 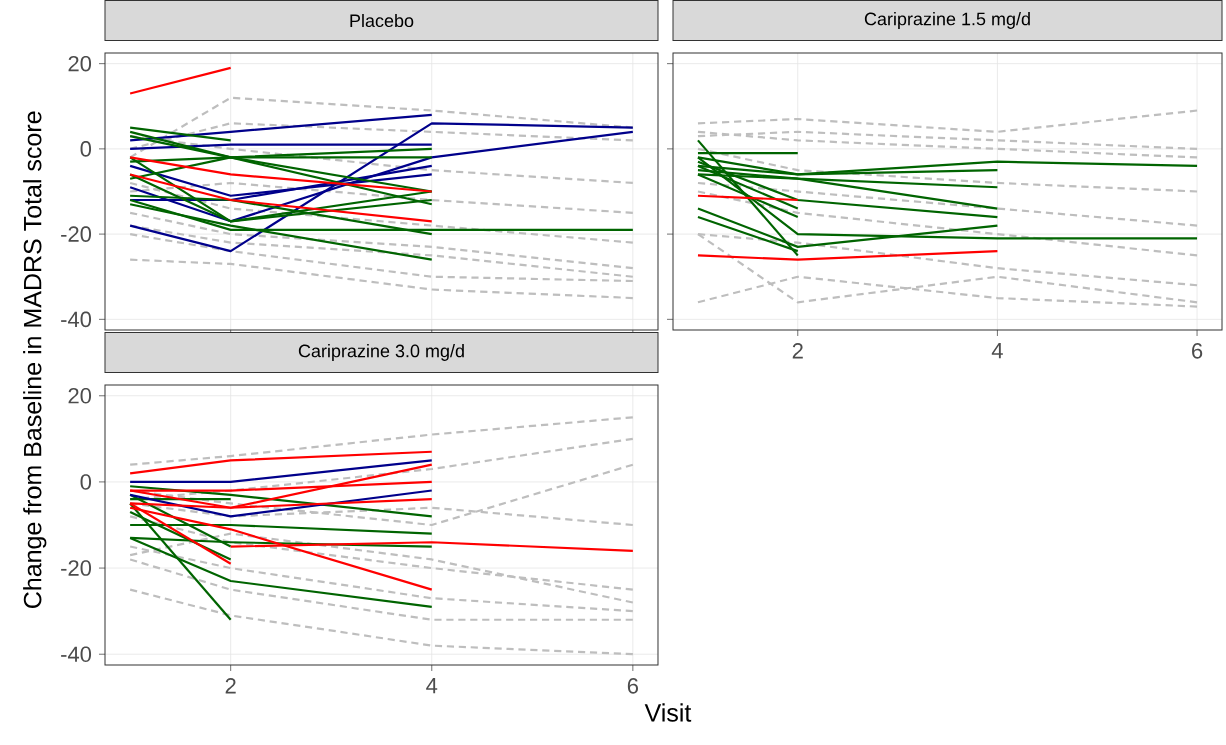 I want to click on chart-title: Placebo, so click(x=382, y=20).